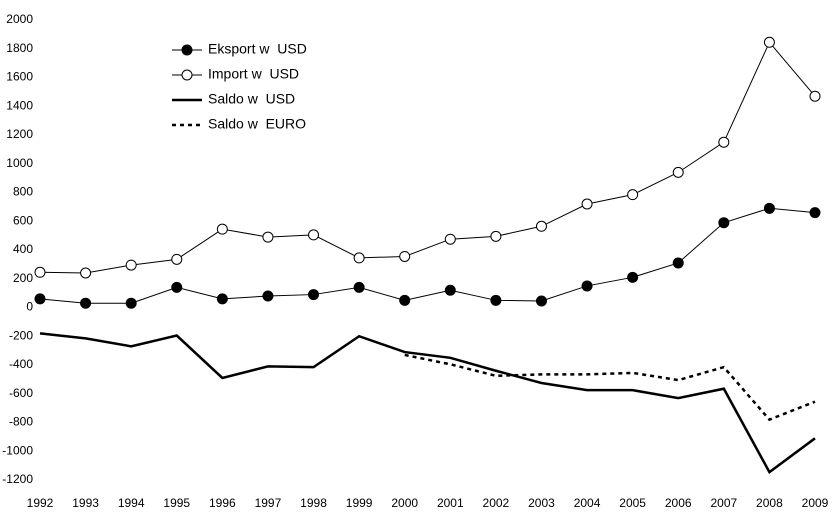 This screenshot has height=513, width=836. I want to click on y-tick-label: 1200, so click(19, 134).